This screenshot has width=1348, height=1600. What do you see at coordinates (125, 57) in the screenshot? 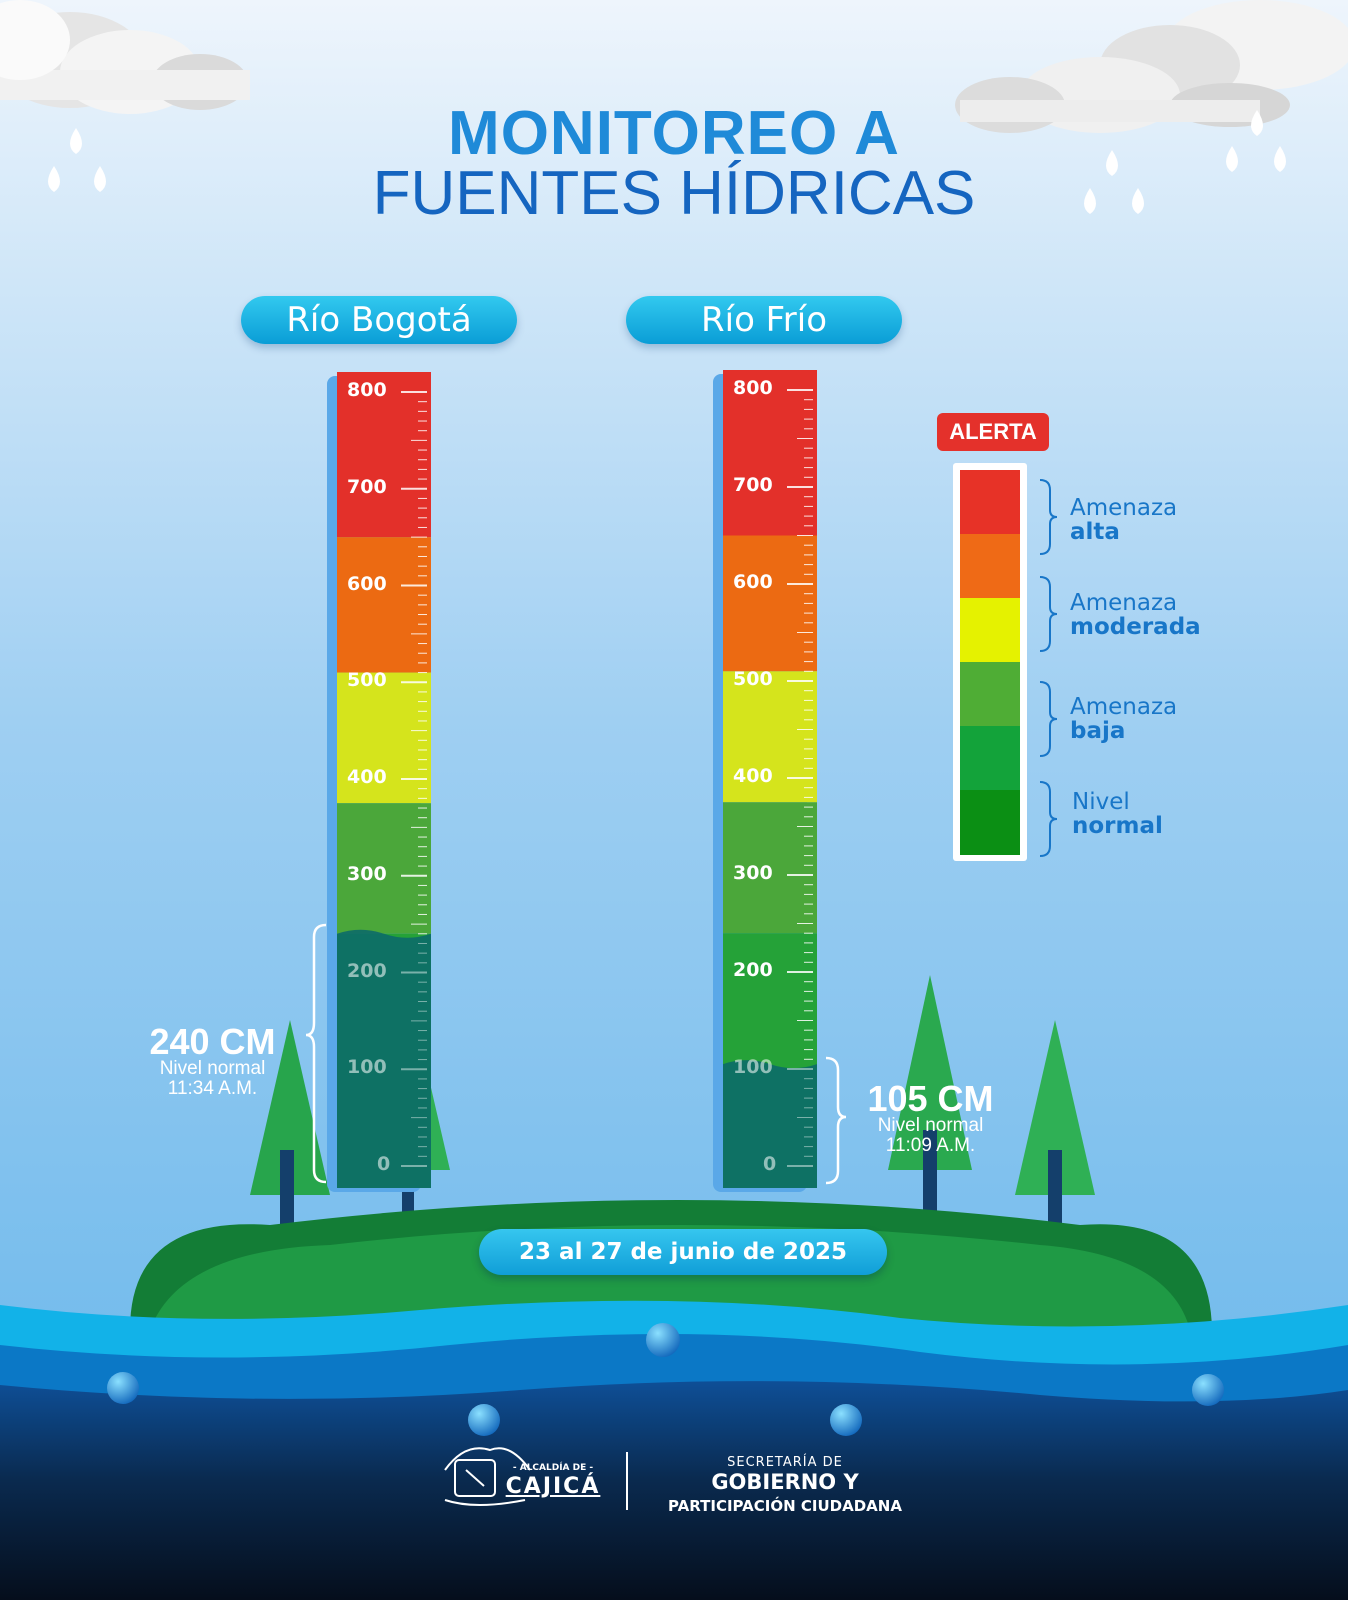
I see `cloud-left` at bounding box center [125, 57].